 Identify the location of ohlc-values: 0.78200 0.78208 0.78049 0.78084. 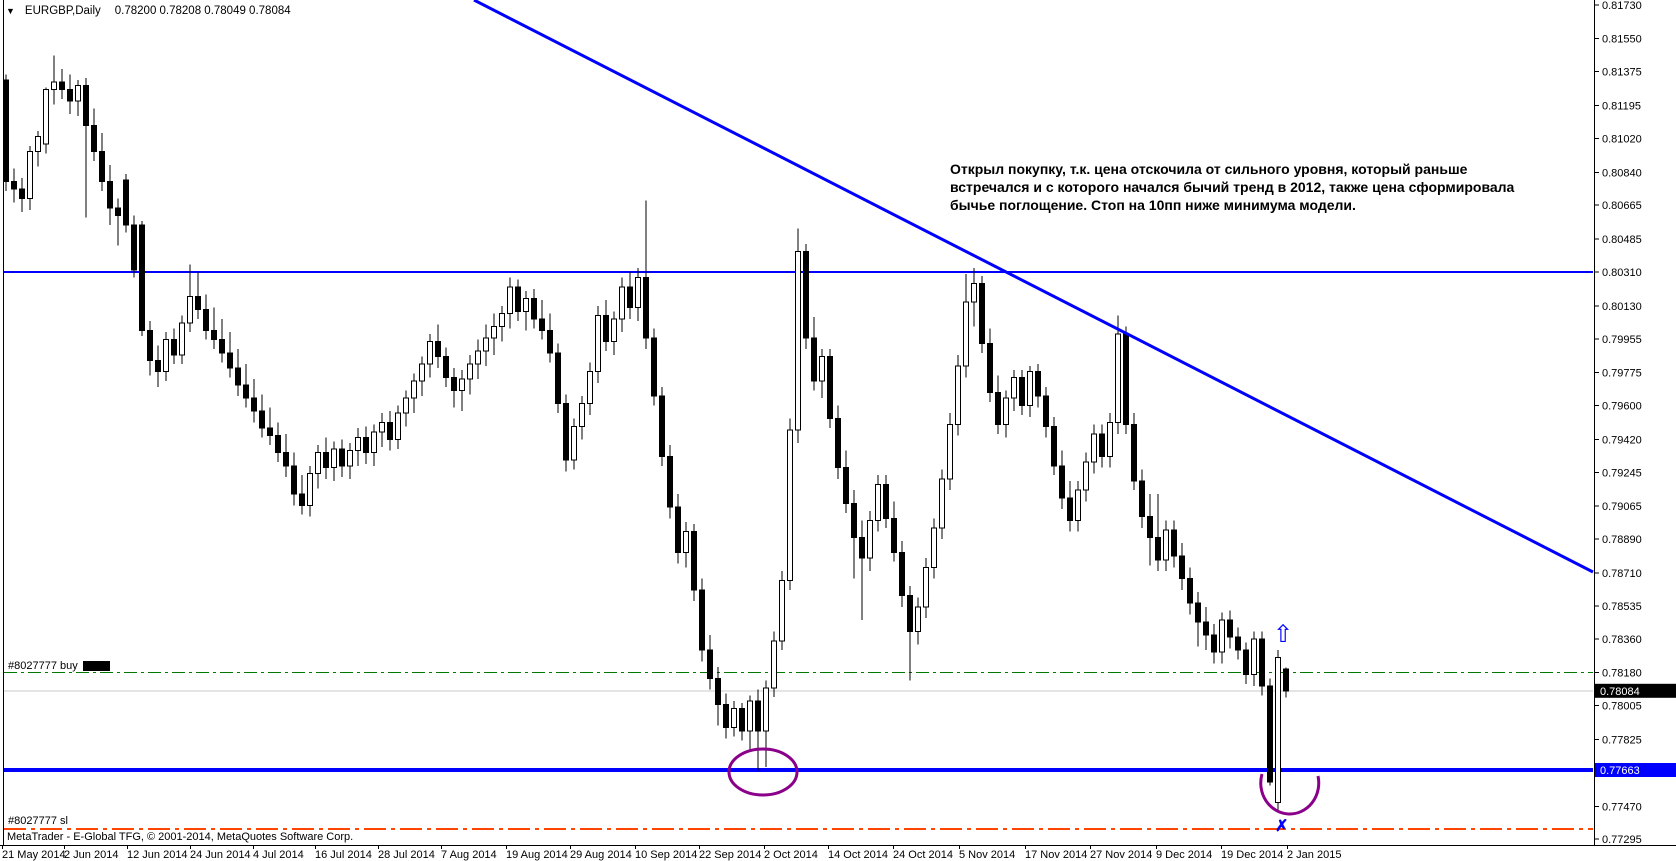
(202, 11).